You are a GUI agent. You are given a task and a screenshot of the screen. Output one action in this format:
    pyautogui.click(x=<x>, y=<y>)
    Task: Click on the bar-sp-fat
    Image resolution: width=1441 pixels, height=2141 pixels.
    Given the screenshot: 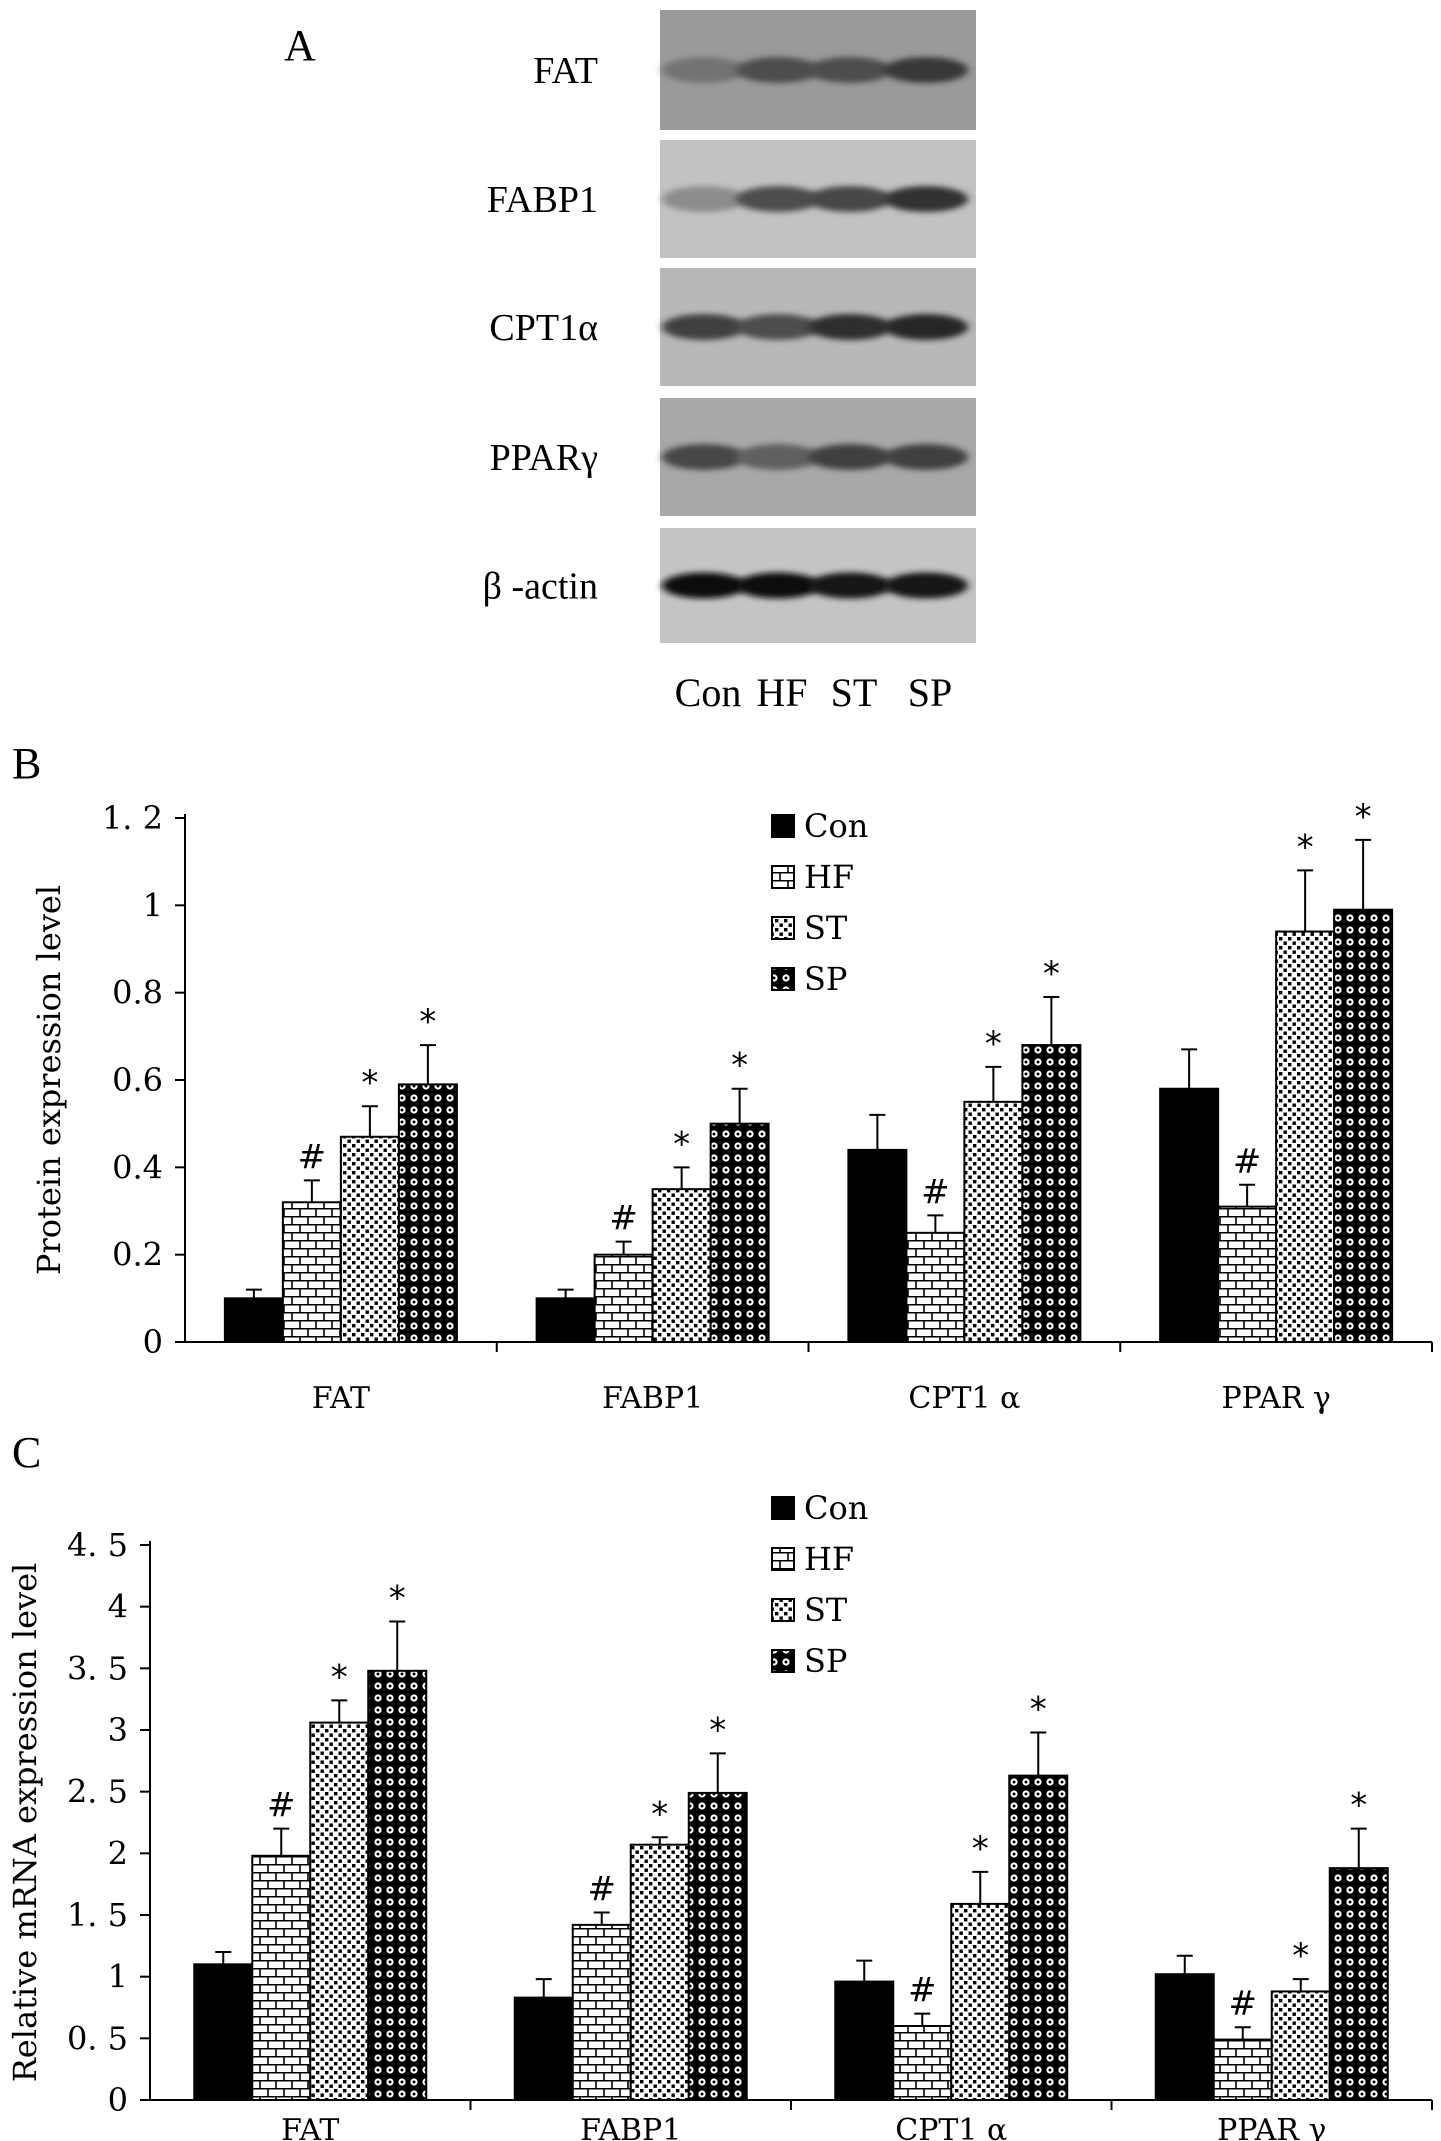 What is the action you would take?
    pyautogui.click(x=427, y=1213)
    